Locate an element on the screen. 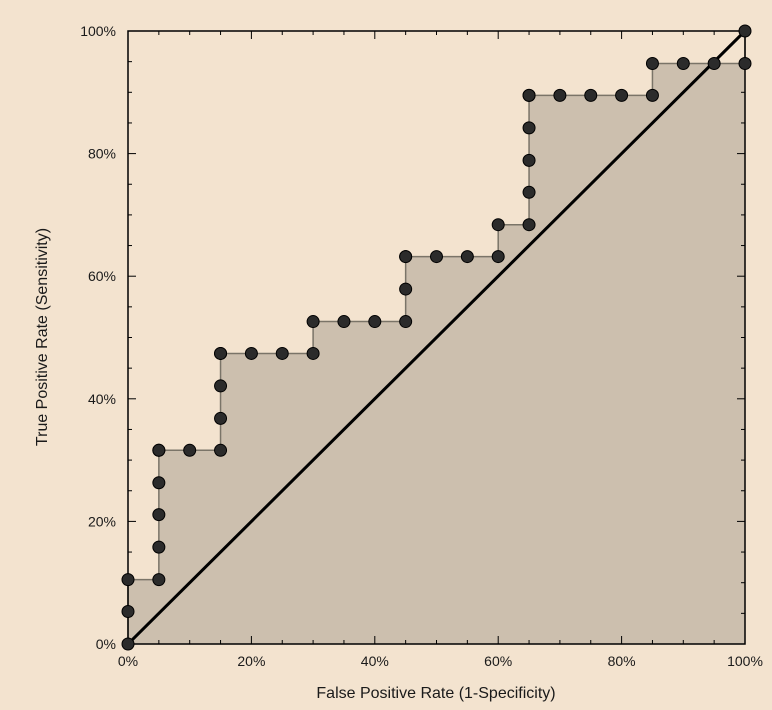 This screenshot has height=710, width=772. x-tick-label: 20% is located at coordinates (251, 661).